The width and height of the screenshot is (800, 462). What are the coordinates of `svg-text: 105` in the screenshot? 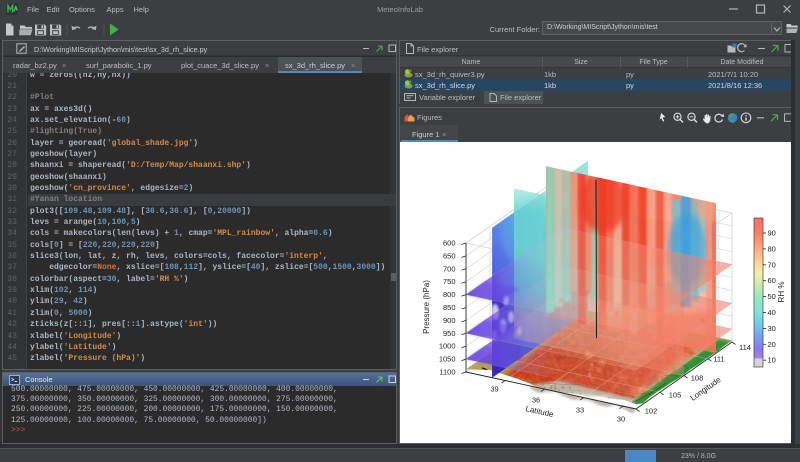 It's located at (675, 395).